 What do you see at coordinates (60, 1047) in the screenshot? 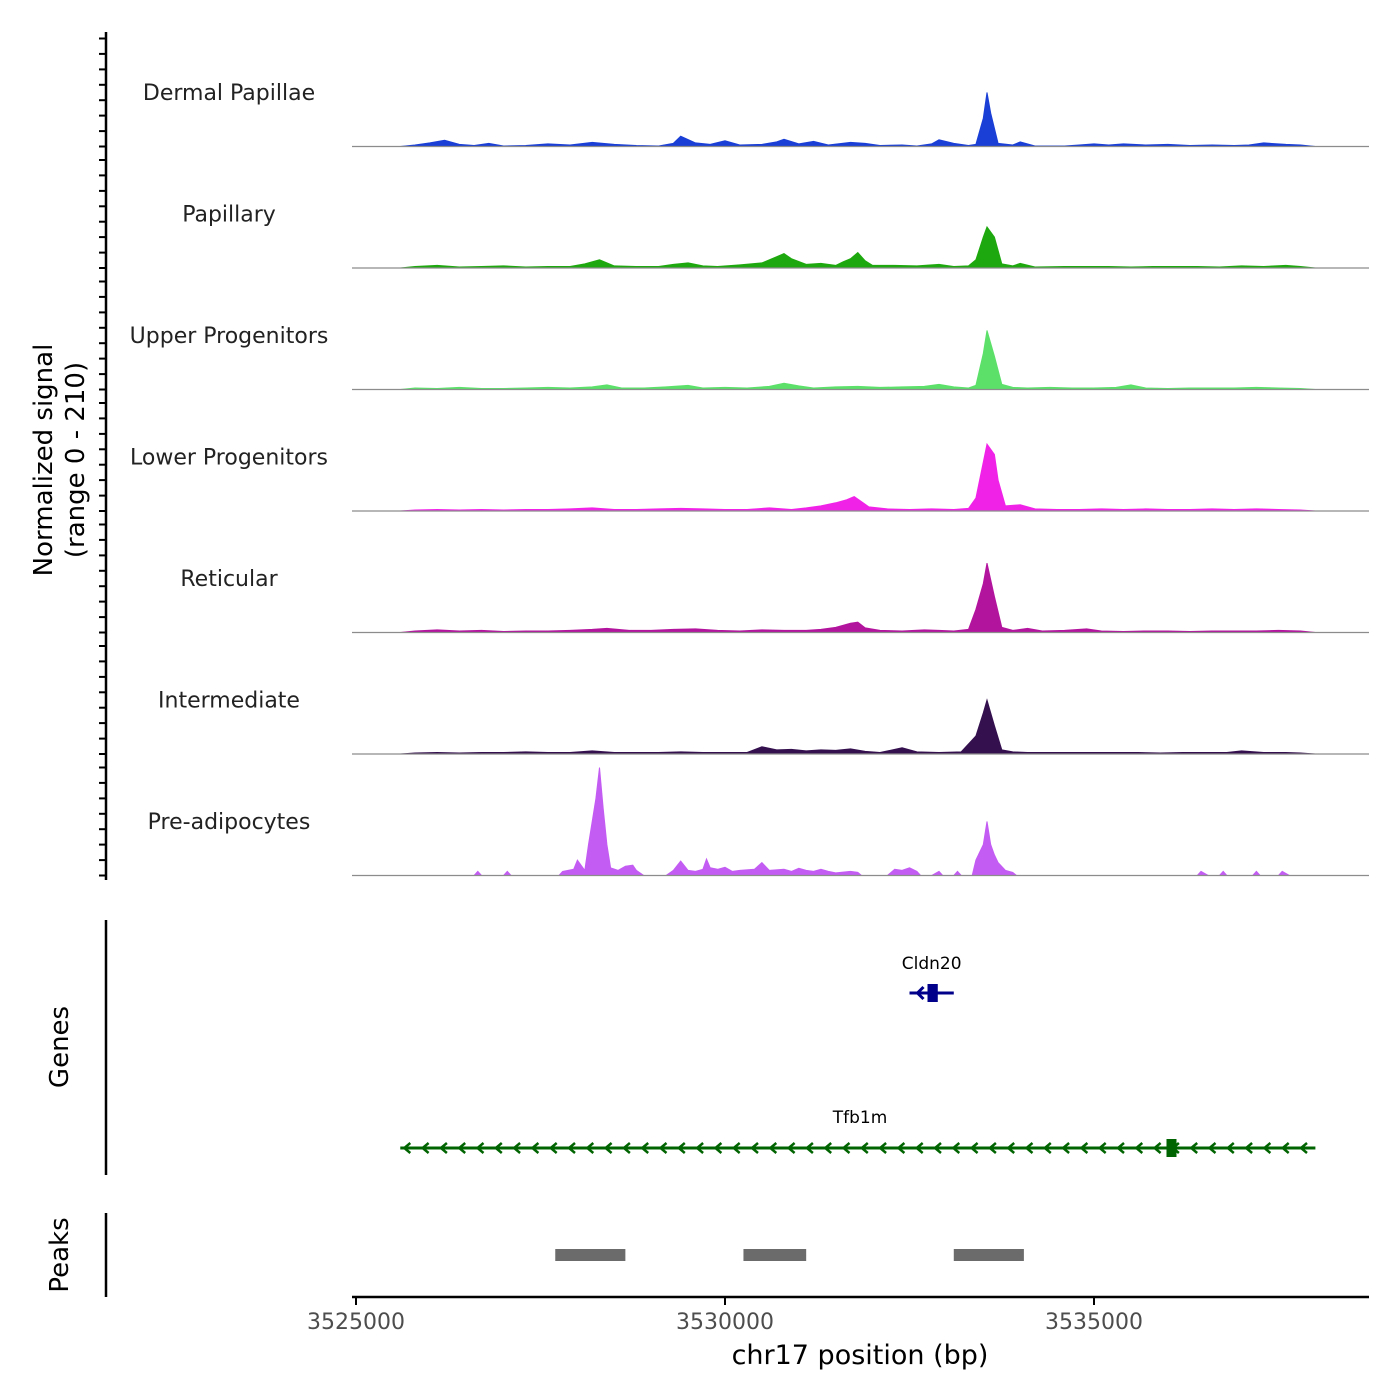
I see `genes-y-axis-label: Genes` at bounding box center [60, 1047].